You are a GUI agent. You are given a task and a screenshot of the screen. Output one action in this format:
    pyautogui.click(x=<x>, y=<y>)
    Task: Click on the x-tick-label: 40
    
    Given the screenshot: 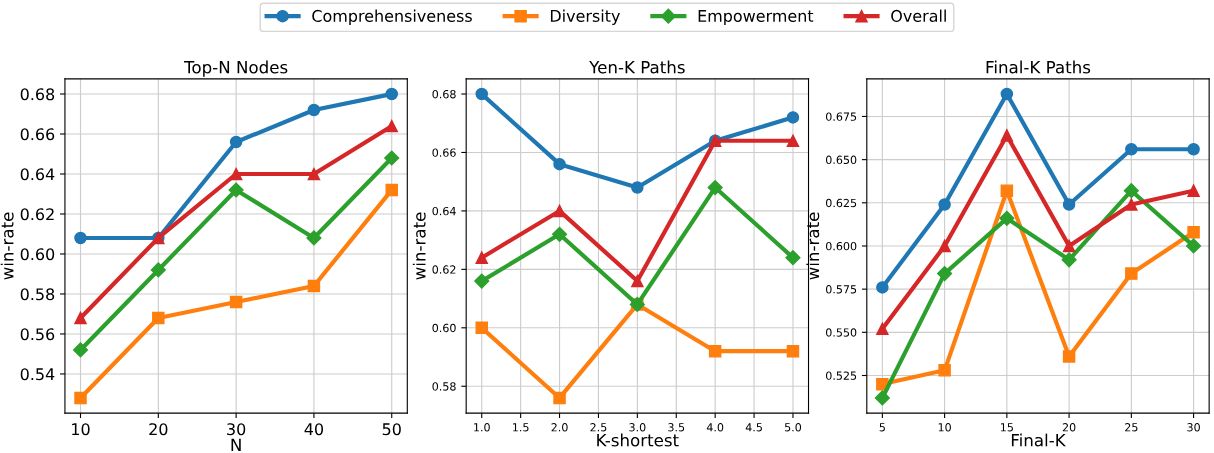 What is the action you would take?
    pyautogui.click(x=314, y=429)
    